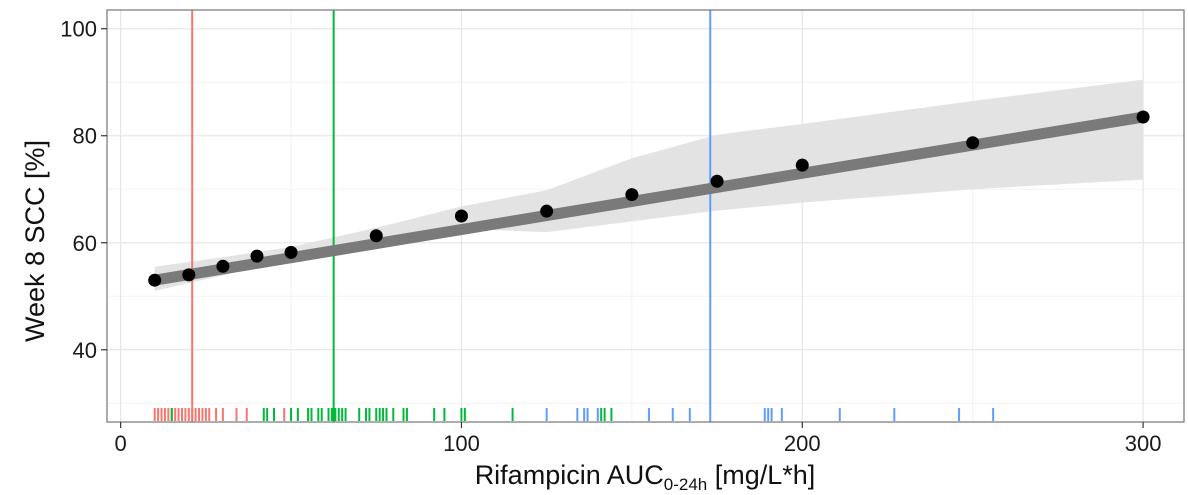 Image resolution: width=1188 pixels, height=495 pixels. Describe the element at coordinates (574, 414) in the screenshot. I see `rug-marks` at that location.